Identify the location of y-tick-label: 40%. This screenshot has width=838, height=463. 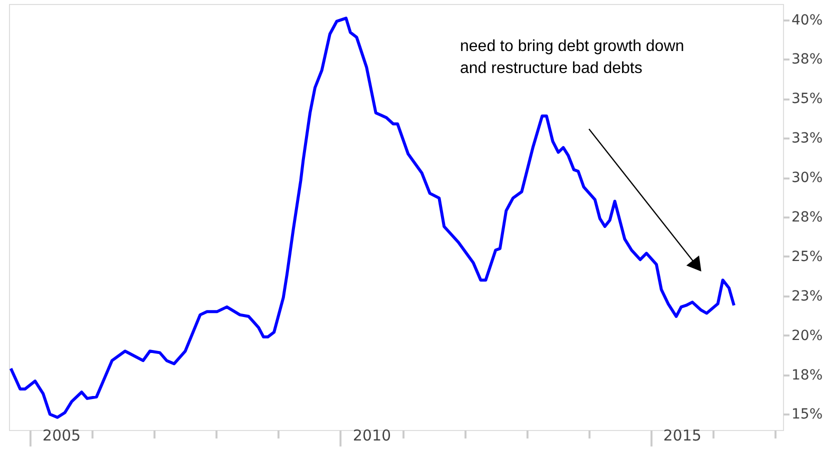
(807, 20).